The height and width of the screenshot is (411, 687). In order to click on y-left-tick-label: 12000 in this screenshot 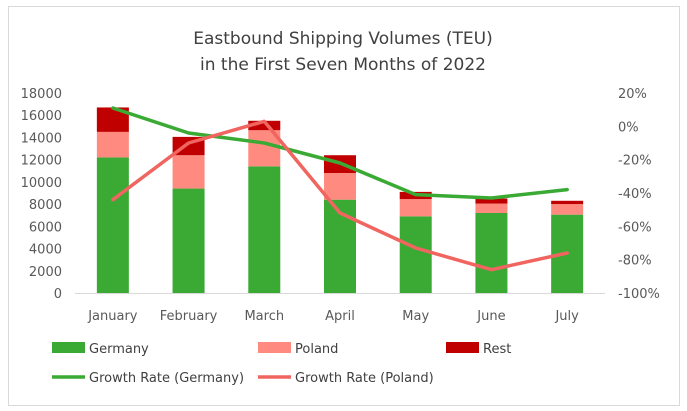, I will do `click(41, 161)`.